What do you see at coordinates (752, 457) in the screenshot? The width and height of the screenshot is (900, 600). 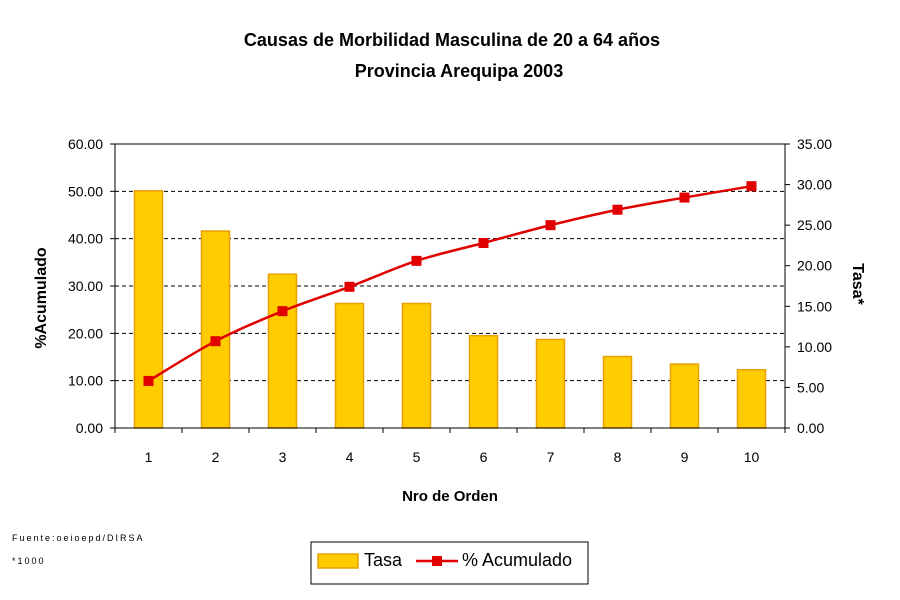 I see `x-tick-label: 10` at bounding box center [752, 457].